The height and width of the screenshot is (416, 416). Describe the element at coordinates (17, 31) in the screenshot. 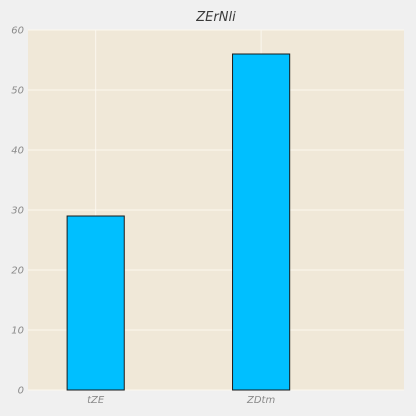

I see `y-tick-label: 60` at that location.